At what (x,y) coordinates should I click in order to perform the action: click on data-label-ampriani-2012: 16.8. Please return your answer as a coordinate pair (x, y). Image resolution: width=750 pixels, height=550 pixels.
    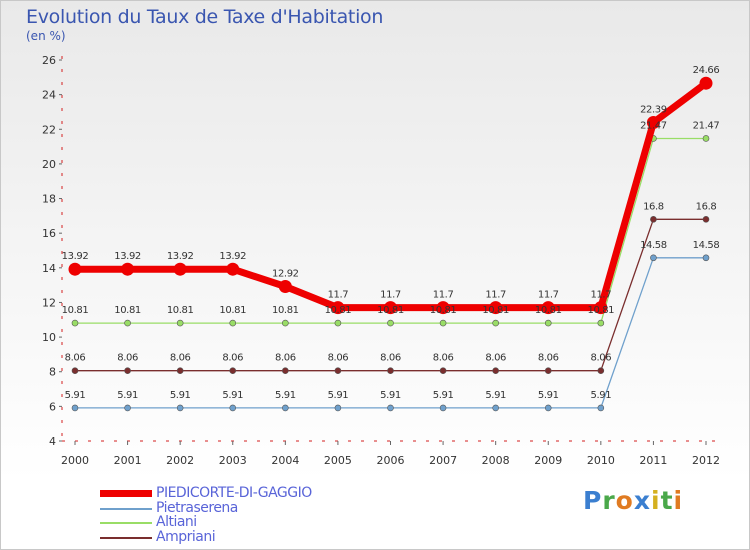
    Looking at the image, I should click on (706, 206).